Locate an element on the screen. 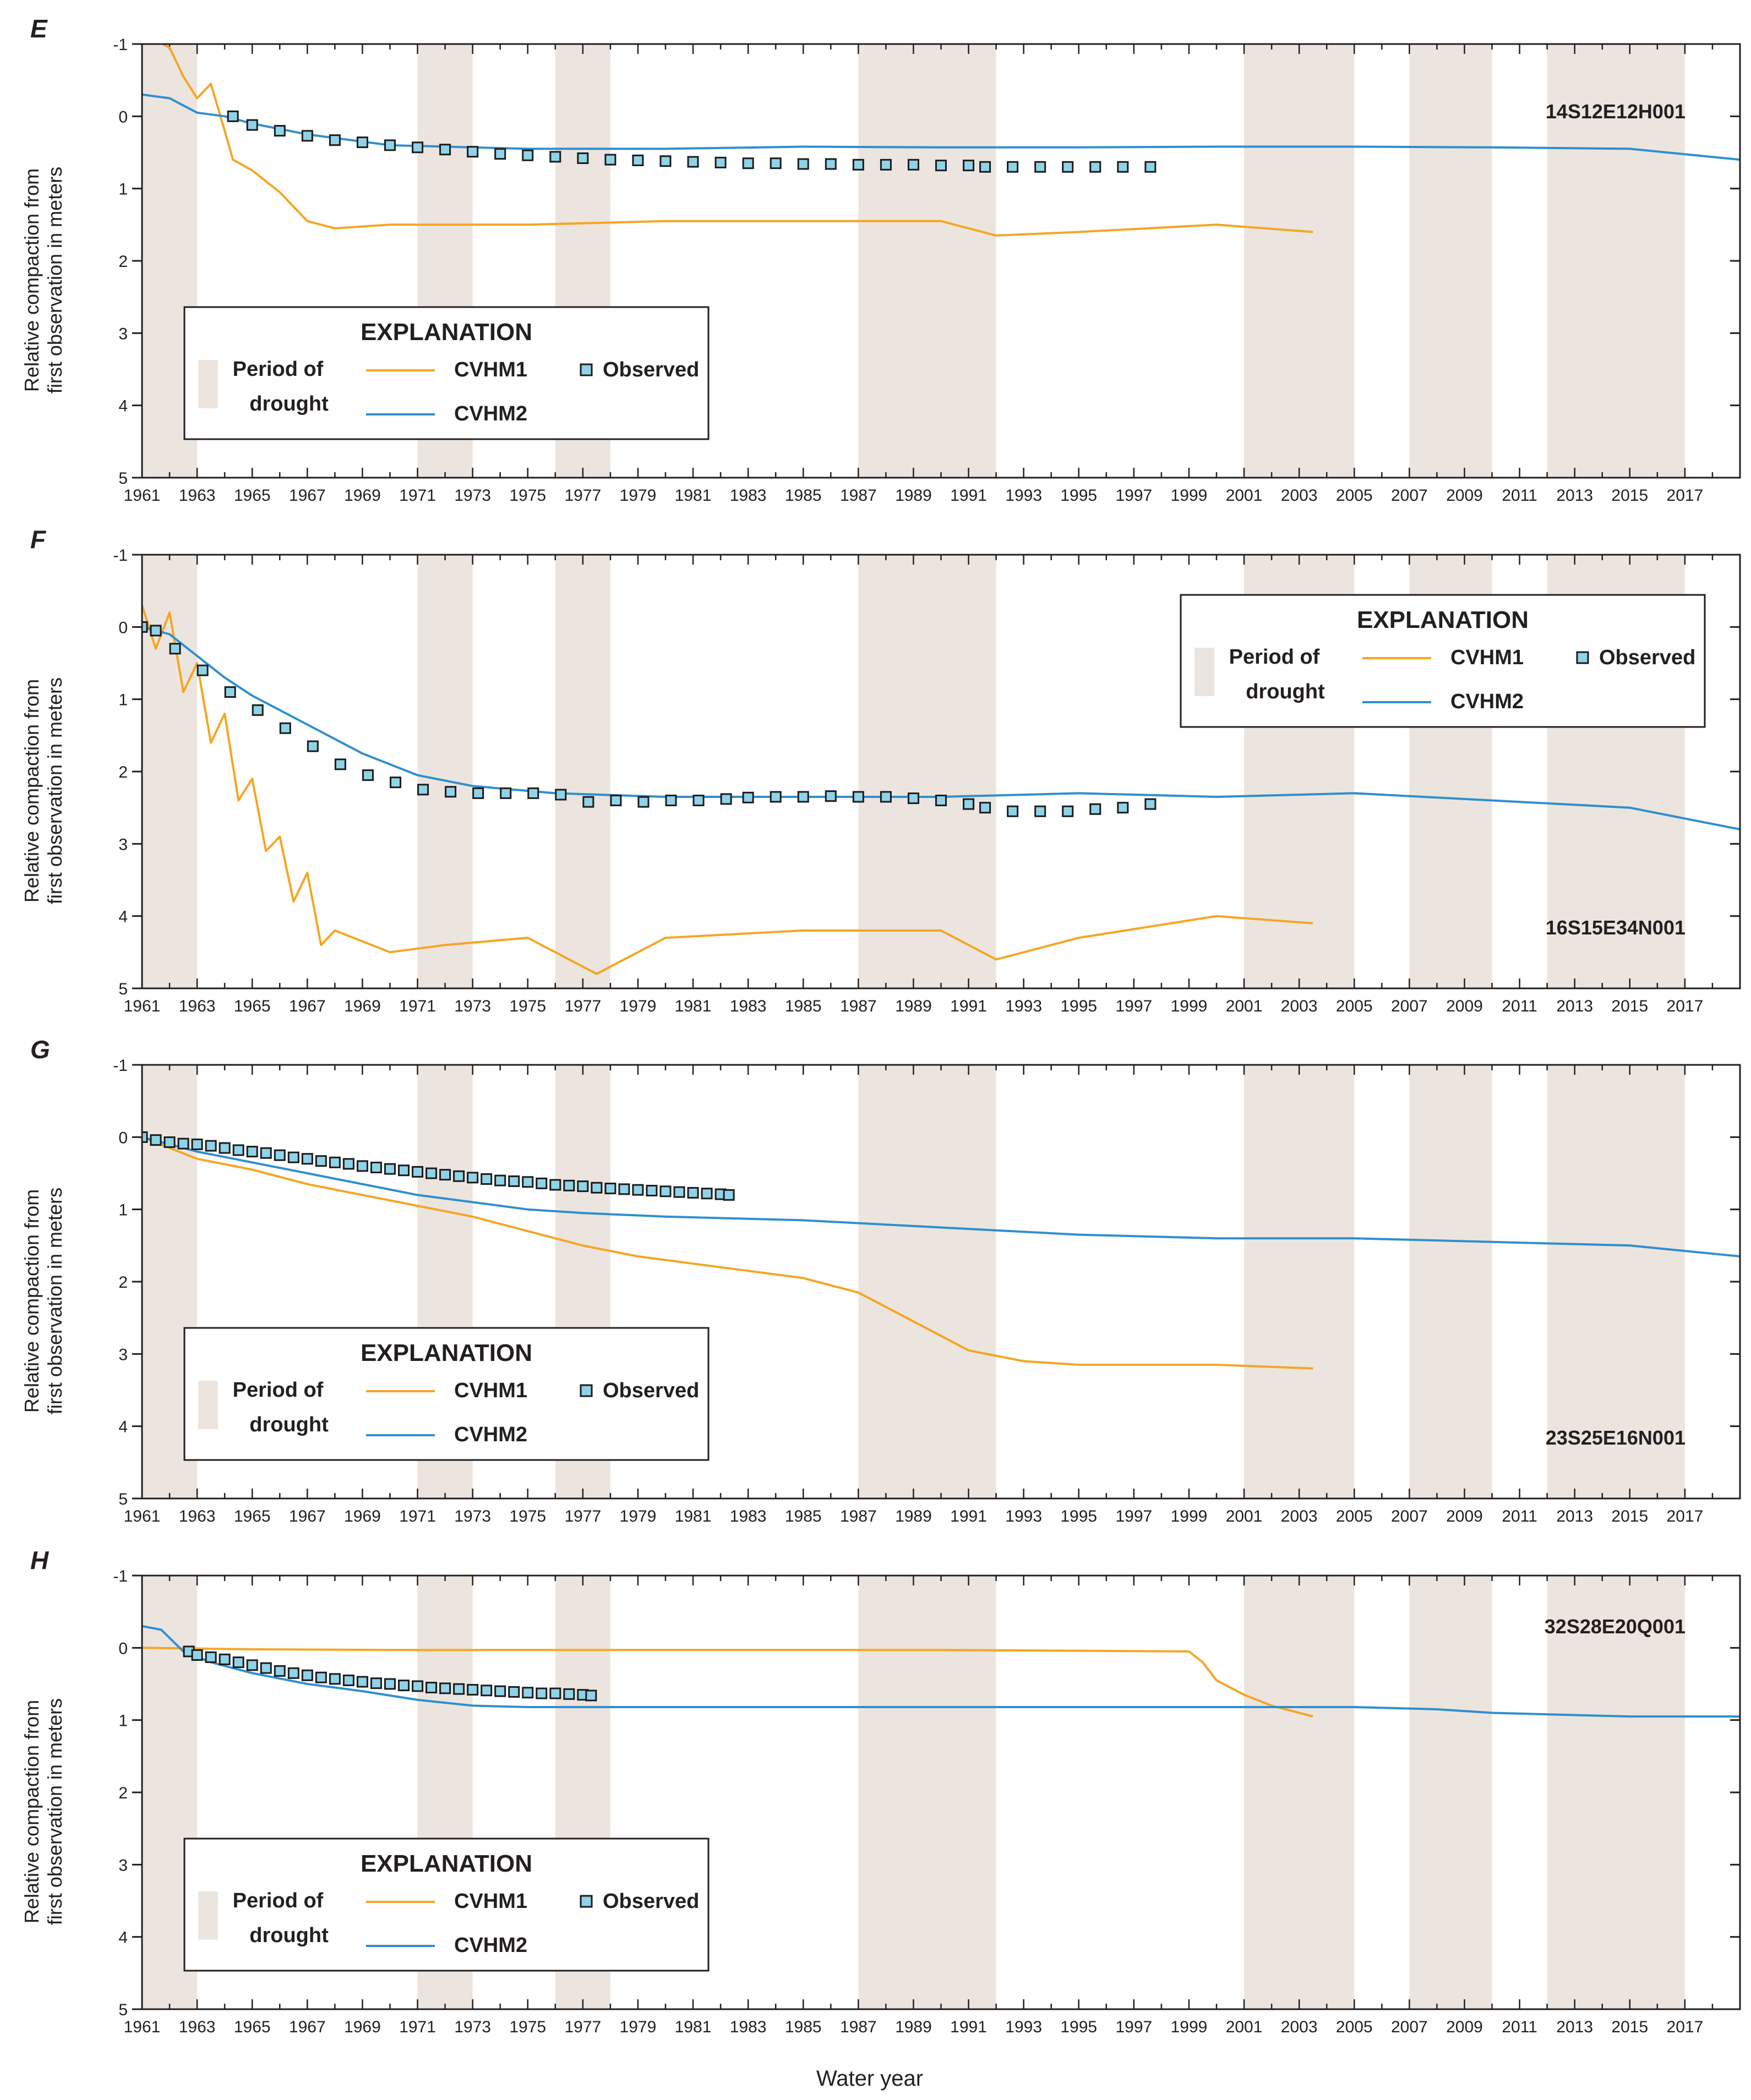 The width and height of the screenshot is (1751, 2100). legend-drought-label-1: Period of is located at coordinates (278, 369).